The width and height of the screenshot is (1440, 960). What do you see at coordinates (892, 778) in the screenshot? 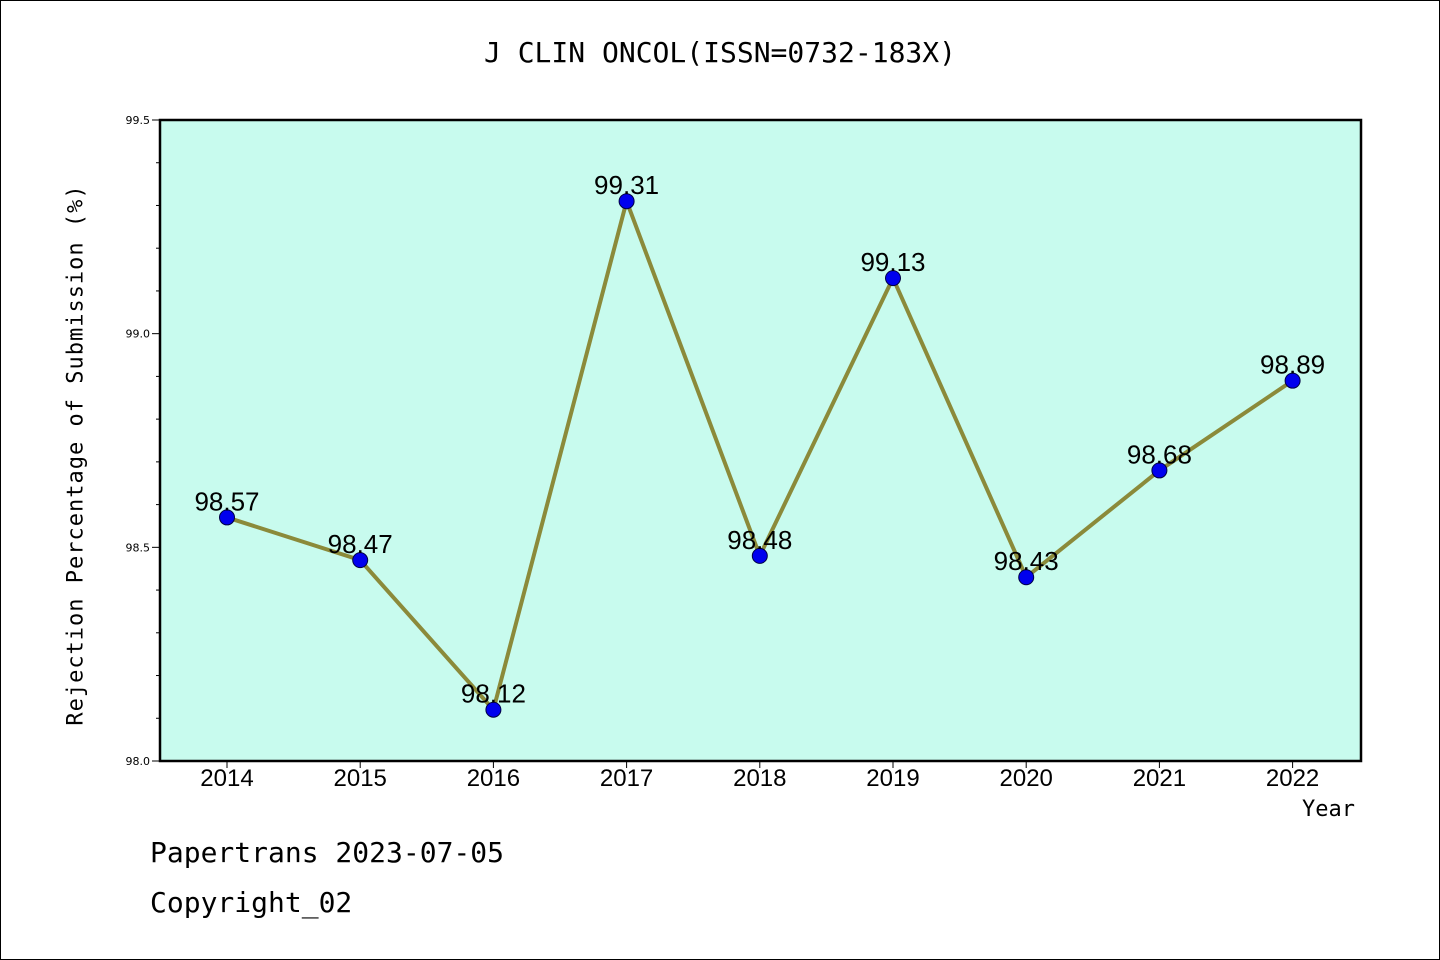
I see `x-tick-label: 2019` at bounding box center [892, 778].